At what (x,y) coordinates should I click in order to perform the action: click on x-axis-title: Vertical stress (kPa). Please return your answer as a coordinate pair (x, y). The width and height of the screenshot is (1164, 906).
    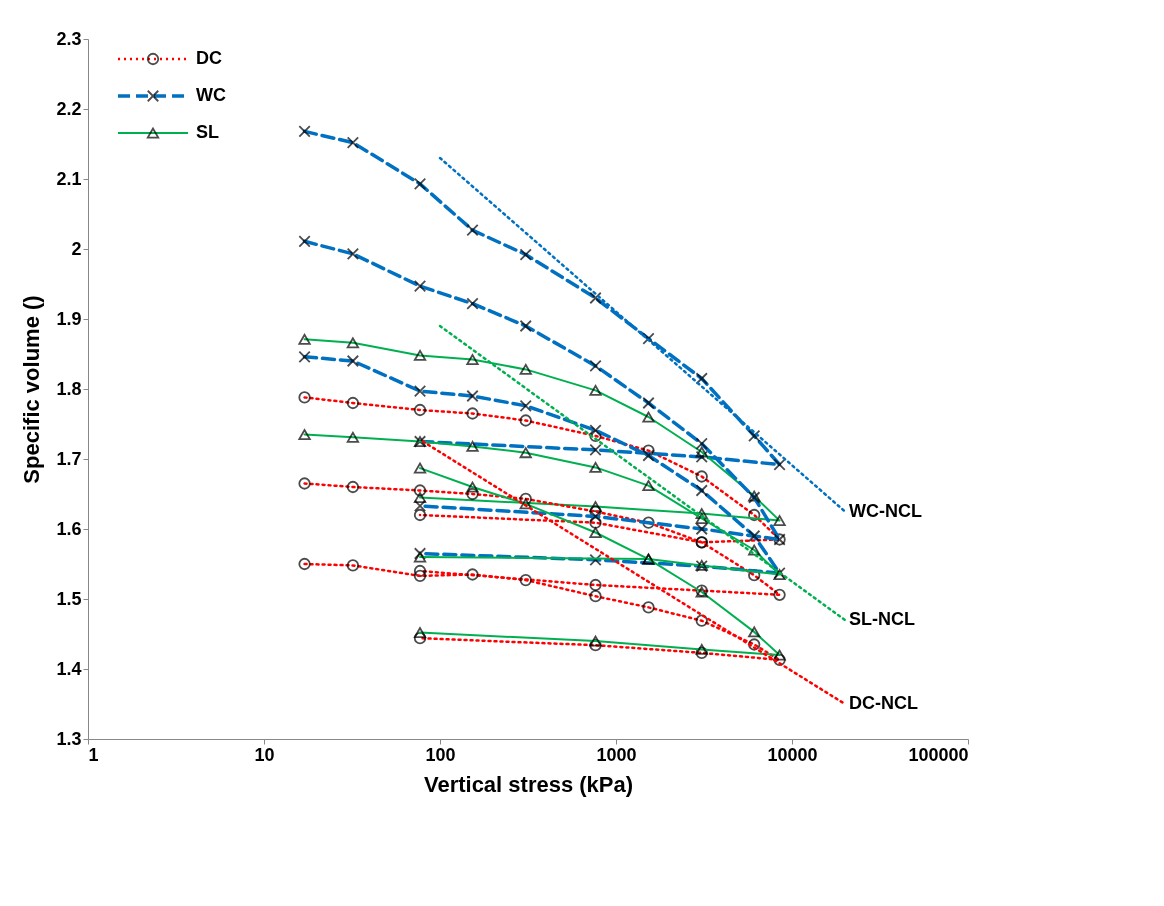
    Looking at the image, I should click on (528, 784).